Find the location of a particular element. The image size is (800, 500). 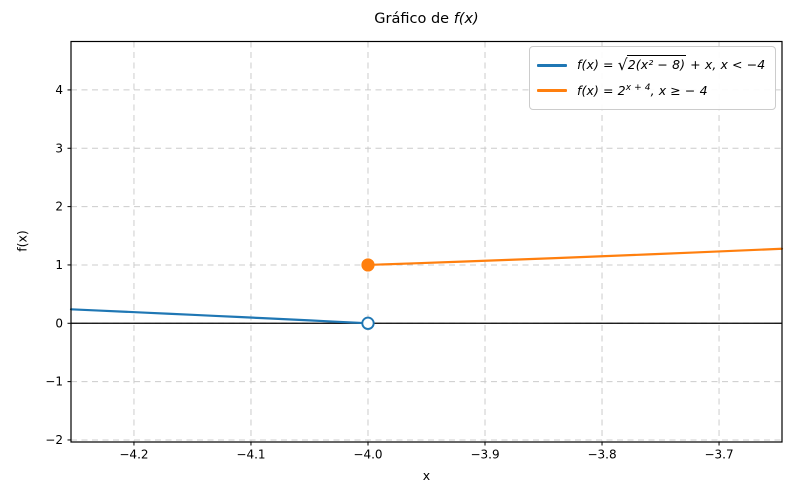

legend-math-suffix: , x ≥ − 4 is located at coordinates (679, 91).